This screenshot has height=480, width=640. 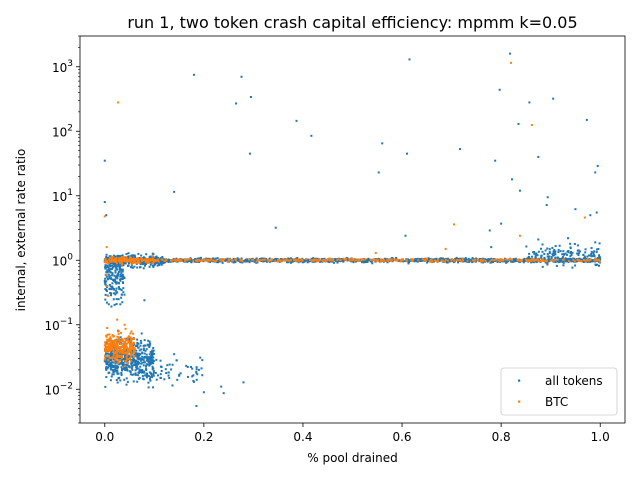 I want to click on y-axis-label: internal, external rate ratio, so click(x=21, y=230).